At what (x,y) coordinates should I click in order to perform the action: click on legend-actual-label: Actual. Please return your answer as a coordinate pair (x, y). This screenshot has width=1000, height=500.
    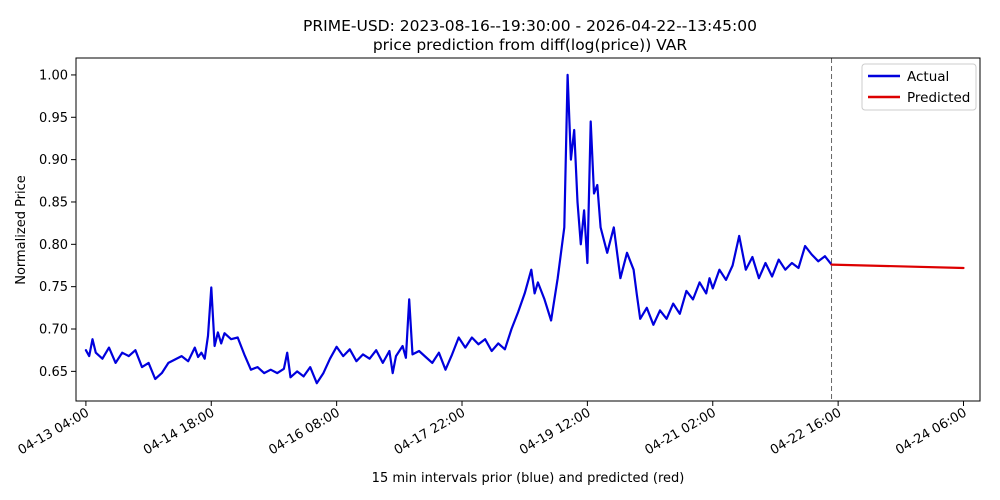
    Looking at the image, I should click on (928, 77).